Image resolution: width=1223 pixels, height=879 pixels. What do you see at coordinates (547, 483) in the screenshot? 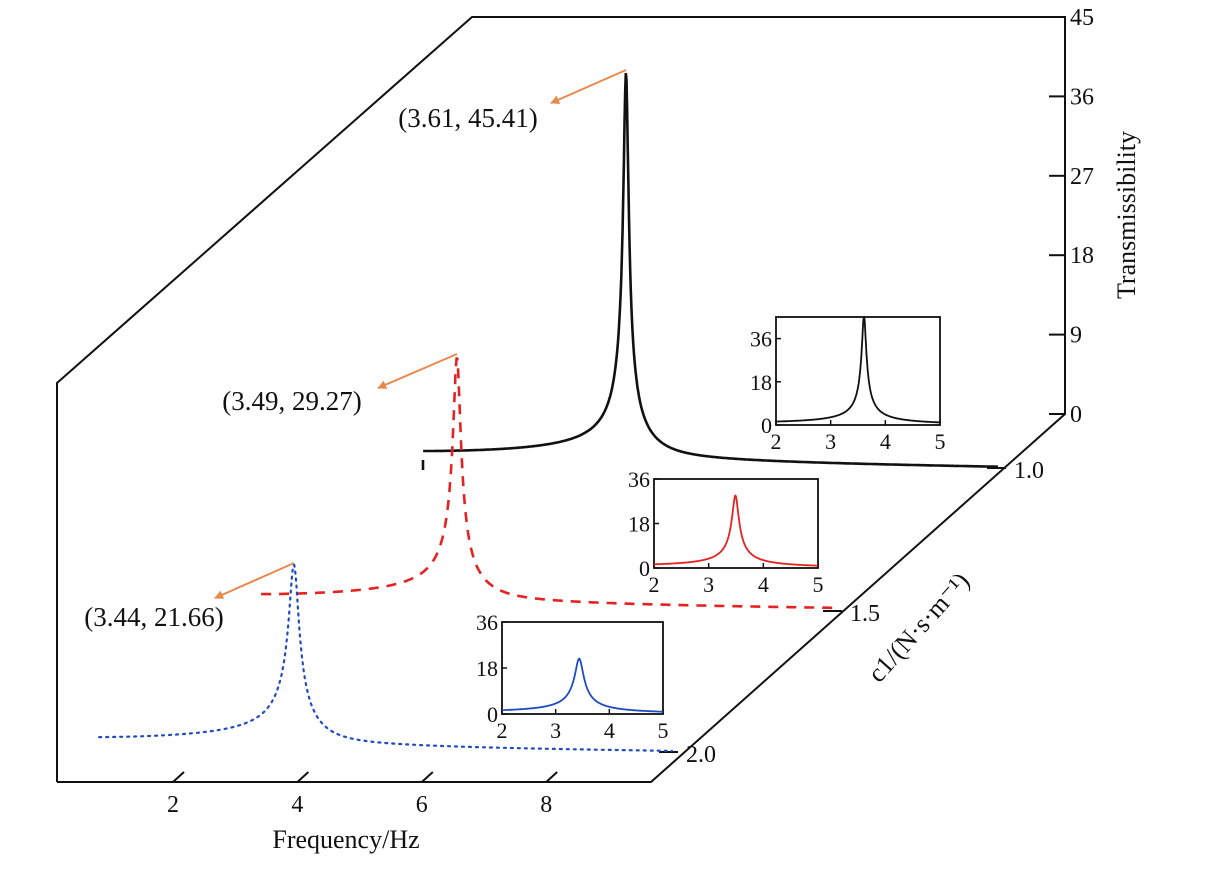
I see `series-line-c1-1.5` at bounding box center [547, 483].